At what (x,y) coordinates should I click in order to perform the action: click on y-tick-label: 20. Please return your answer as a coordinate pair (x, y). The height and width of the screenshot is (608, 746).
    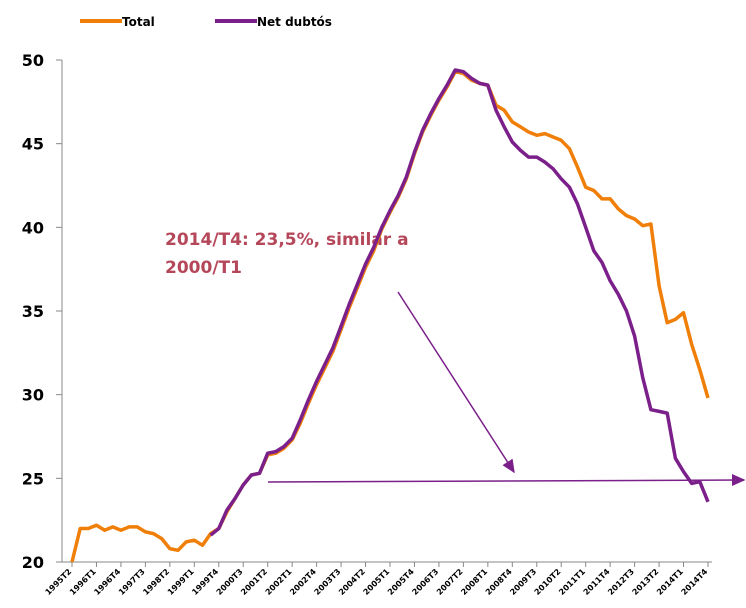
    Looking at the image, I should click on (33, 562).